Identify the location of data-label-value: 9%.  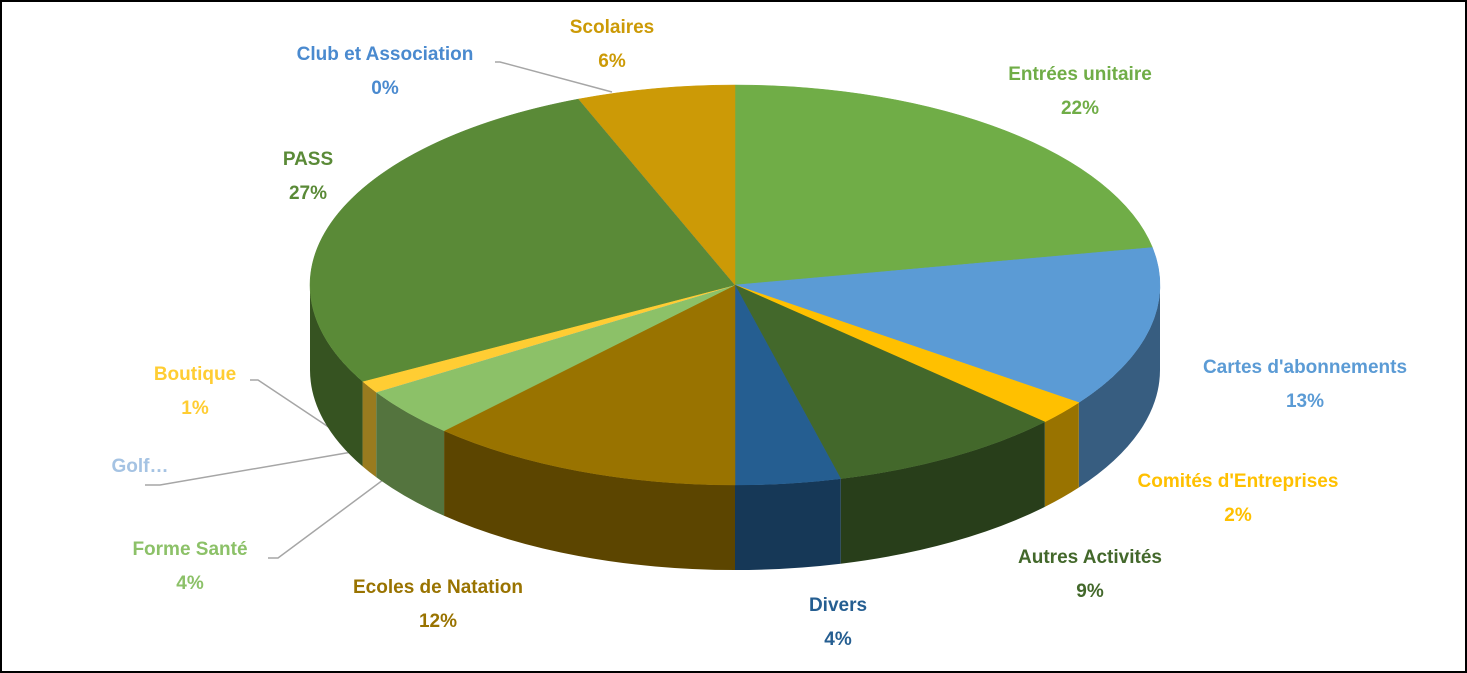
(1090, 591).